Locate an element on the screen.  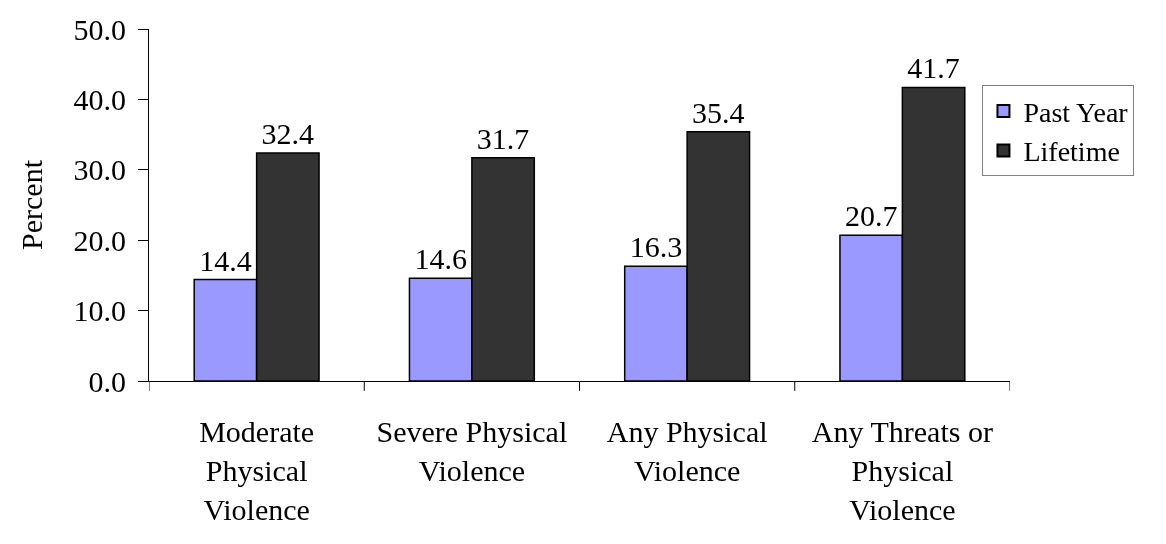
y-tick-label: 0.0 is located at coordinates (107, 381).